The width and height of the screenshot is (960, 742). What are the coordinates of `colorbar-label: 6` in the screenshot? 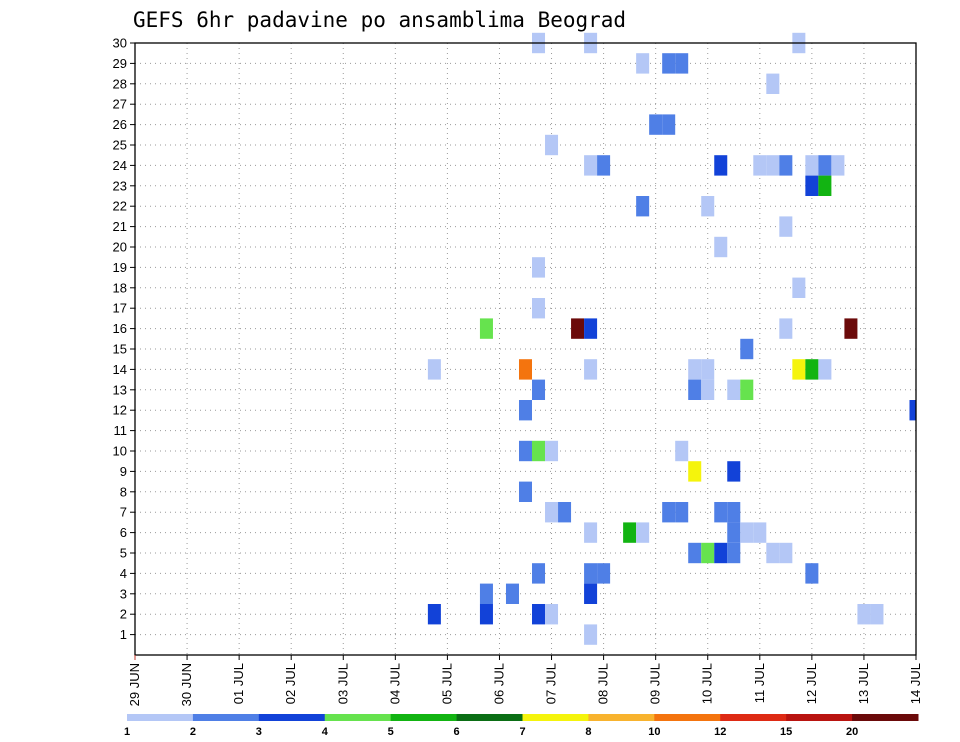 It's located at (457, 732).